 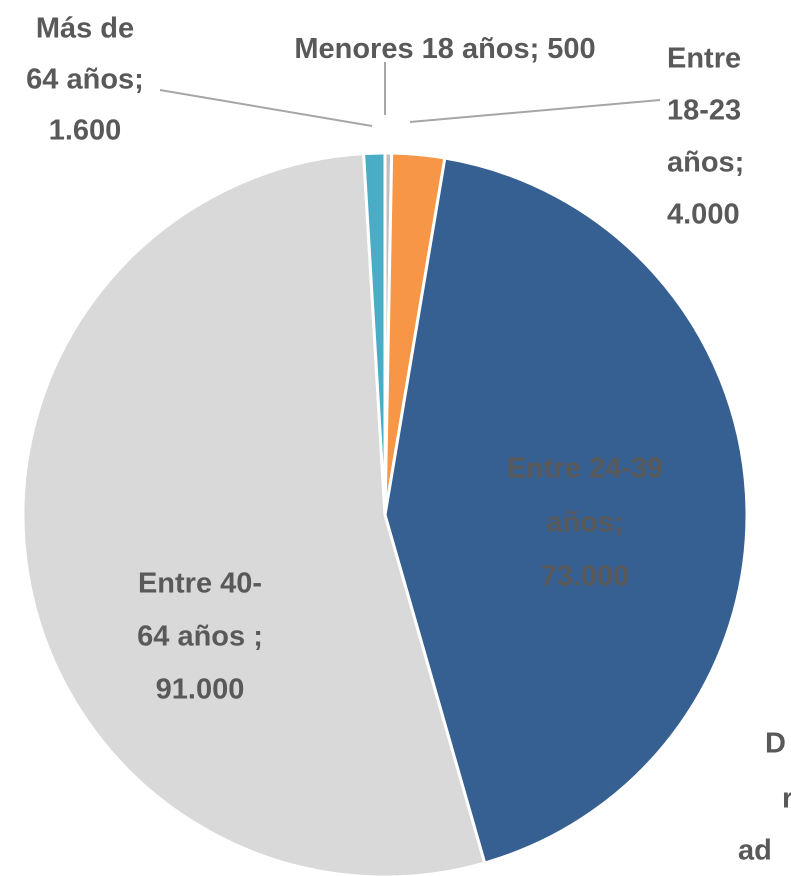 I want to click on value-label: 1.600, so click(x=85, y=131).